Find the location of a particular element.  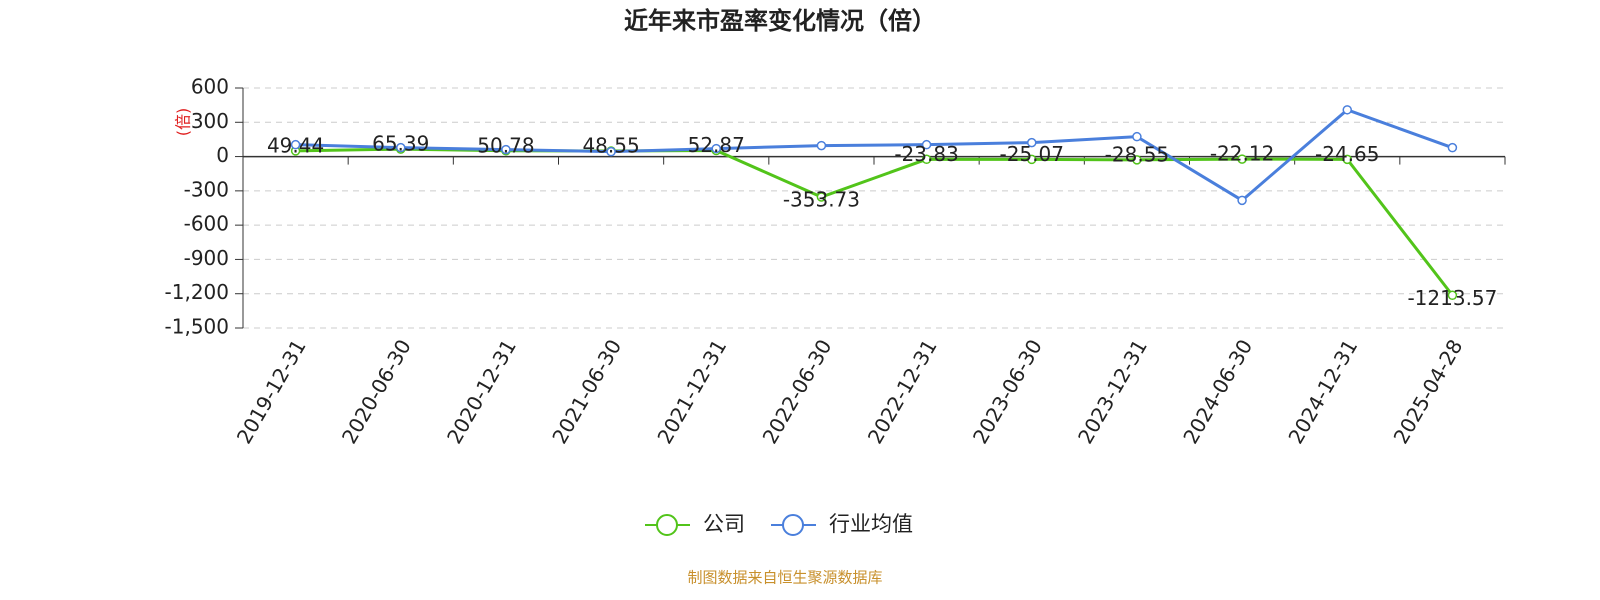

data-label: 49.44 is located at coordinates (295, 145).